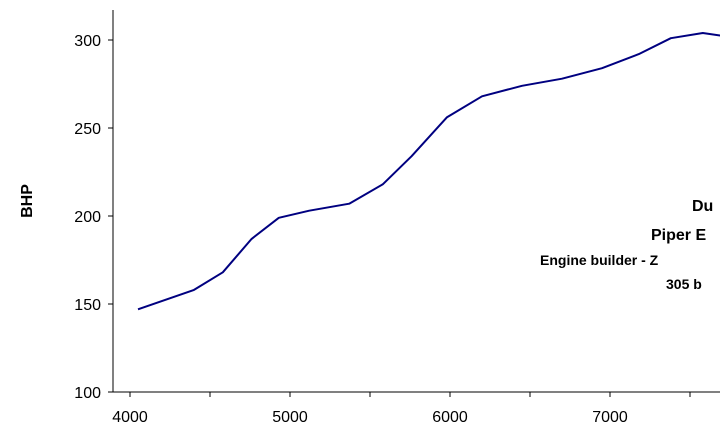 This screenshot has height=430, width=720. What do you see at coordinates (87, 305) in the screenshot?
I see `y-tick-label: 150` at bounding box center [87, 305].